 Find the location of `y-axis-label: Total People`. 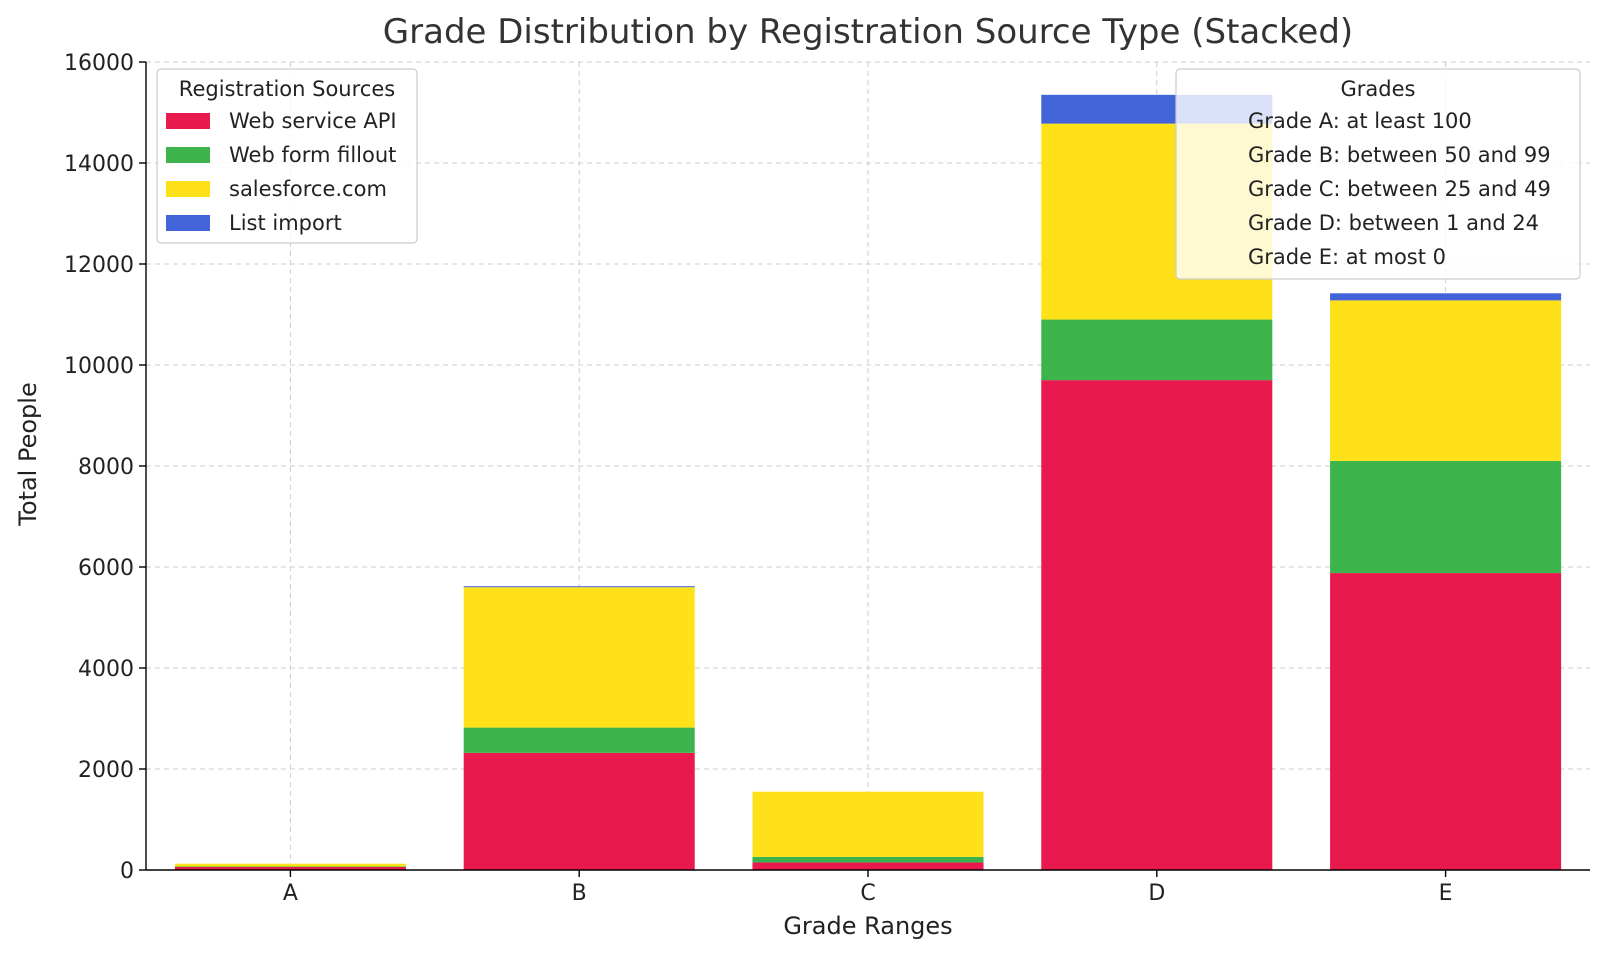

y-axis-label: Total People is located at coordinates (28, 454).